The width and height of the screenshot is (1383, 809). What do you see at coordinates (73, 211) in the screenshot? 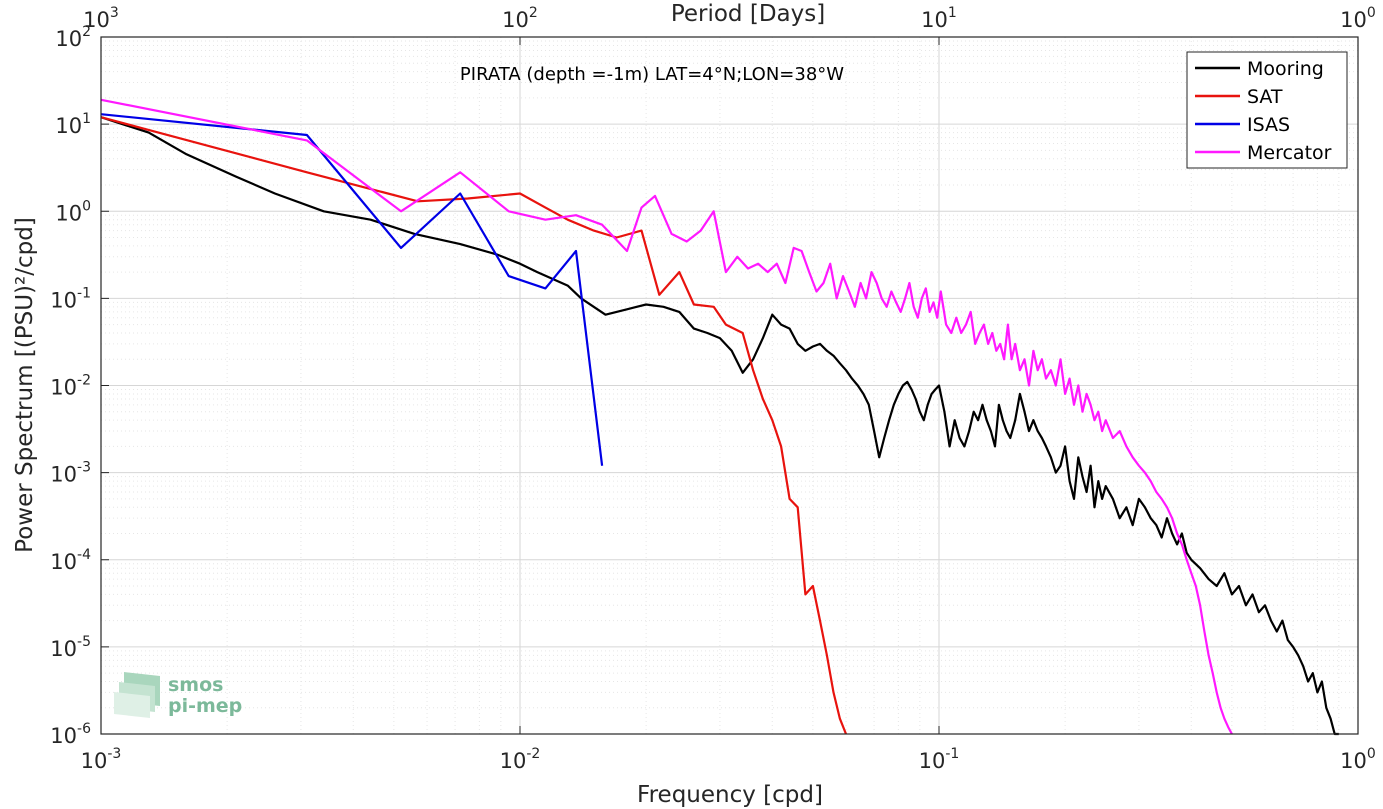
I see `y-tick-label: 10⁰` at bounding box center [73, 211].